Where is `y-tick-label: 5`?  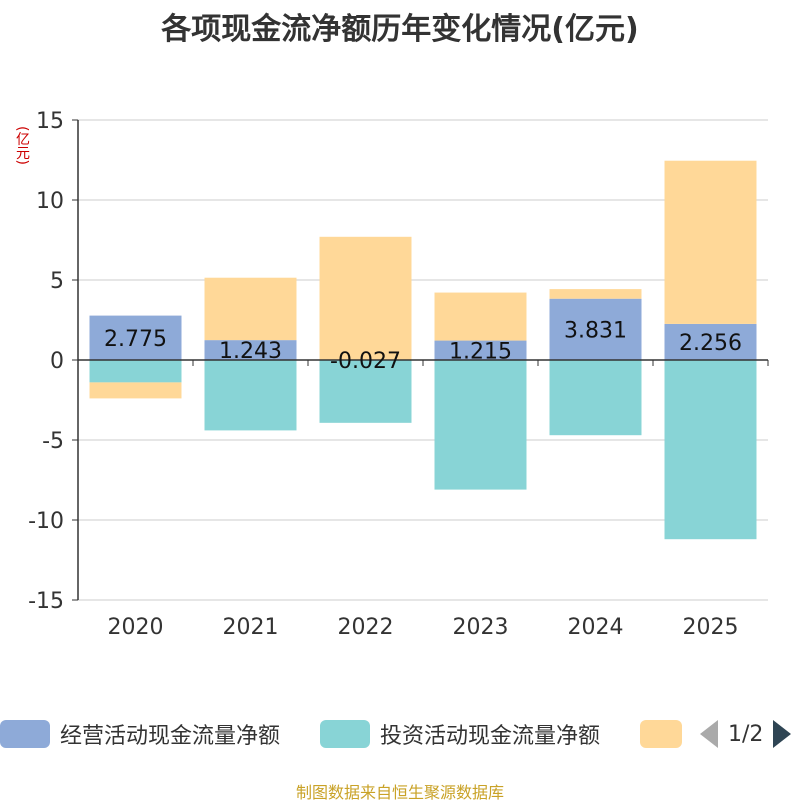 y-tick-label: 5 is located at coordinates (57, 281).